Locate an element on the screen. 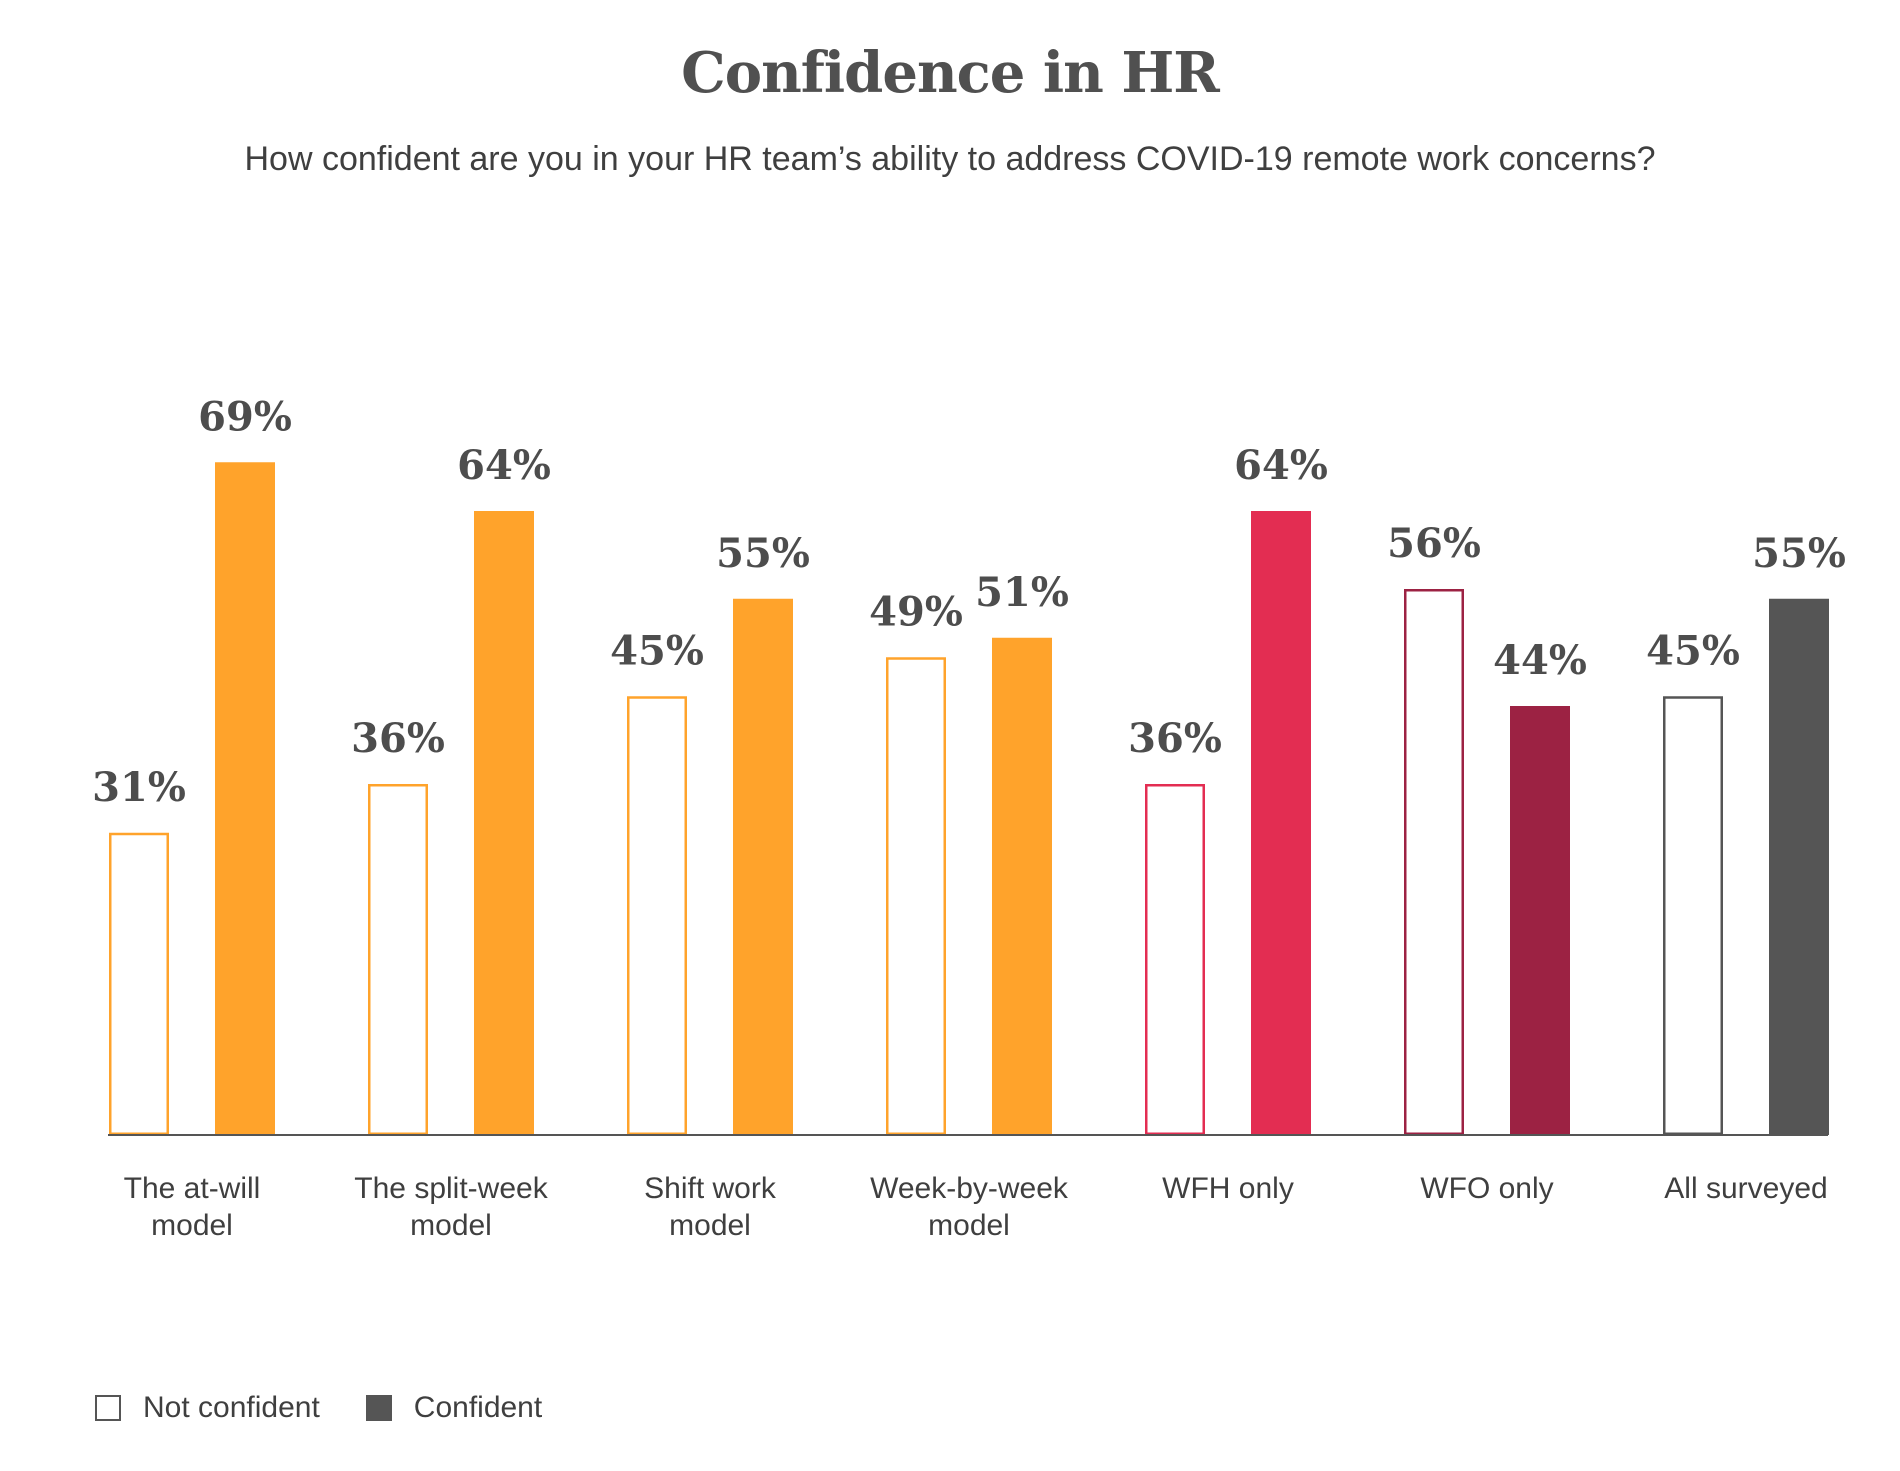 Image resolution: width=1900 pixels, height=1471 pixels. legend-item-confident: Confident is located at coordinates (454, 1408).